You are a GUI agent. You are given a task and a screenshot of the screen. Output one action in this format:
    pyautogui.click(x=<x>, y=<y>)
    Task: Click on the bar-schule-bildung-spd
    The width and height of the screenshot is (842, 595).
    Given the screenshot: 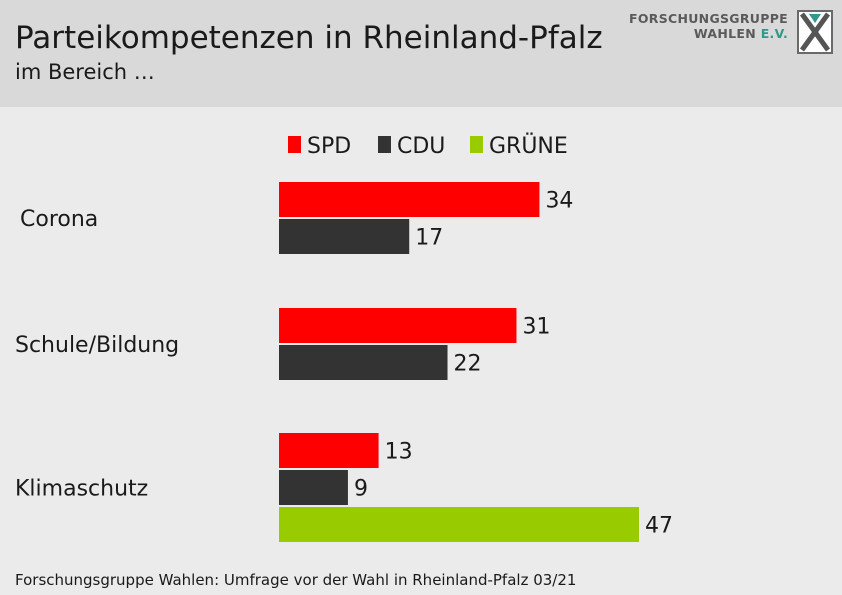 What is the action you would take?
    pyautogui.click(x=398, y=325)
    